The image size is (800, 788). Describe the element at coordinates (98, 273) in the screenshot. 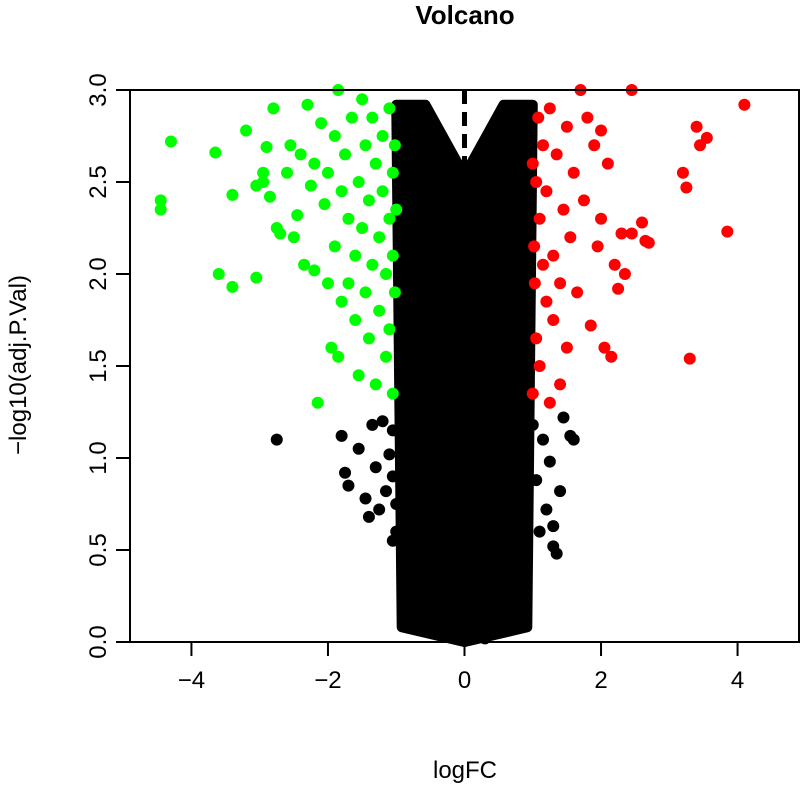

I see `y-tick-label: 2.0` at that location.